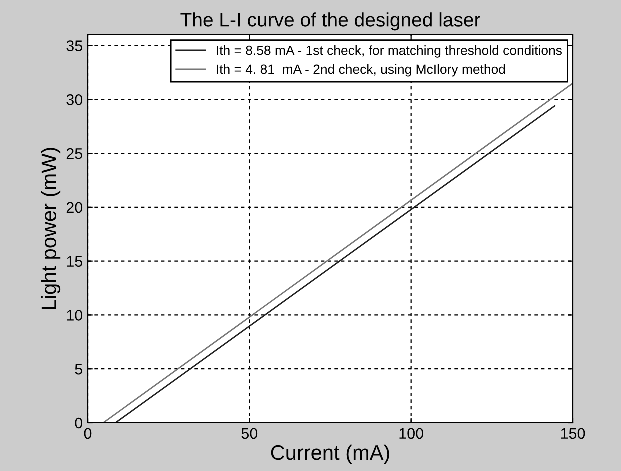 The image size is (621, 471). I want to click on y-tick-label: 10, so click(75, 315).